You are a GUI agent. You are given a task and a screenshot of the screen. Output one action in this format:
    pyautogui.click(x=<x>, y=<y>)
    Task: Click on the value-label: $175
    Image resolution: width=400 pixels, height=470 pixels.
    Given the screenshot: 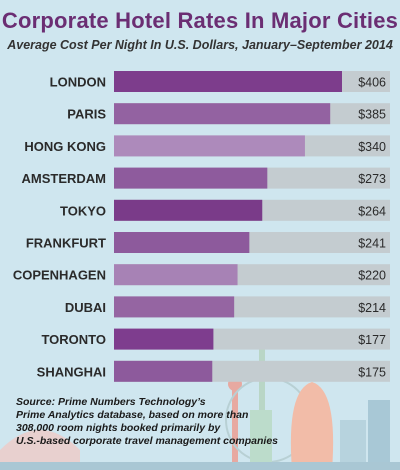 What is the action you would take?
    pyautogui.click(x=372, y=372)
    